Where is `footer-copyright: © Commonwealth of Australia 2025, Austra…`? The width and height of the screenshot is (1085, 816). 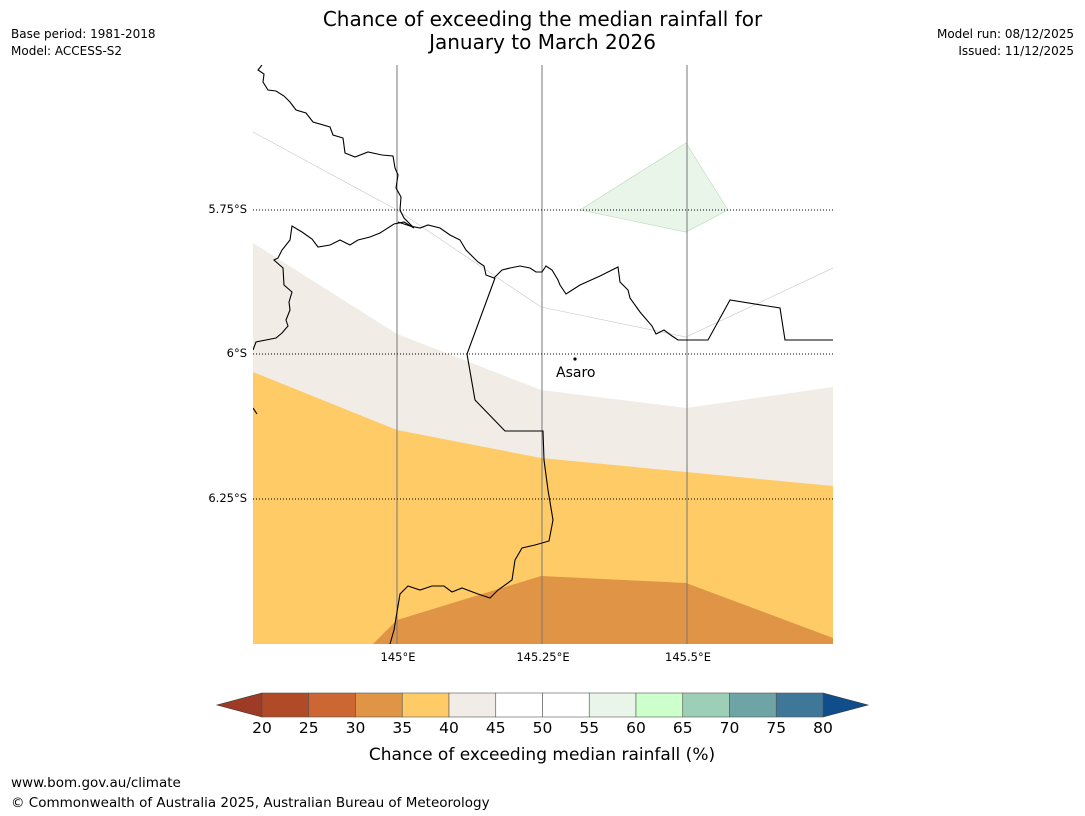
footer-copyright: © Commonwealth of Australia 2025, Austra… is located at coordinates (250, 803).